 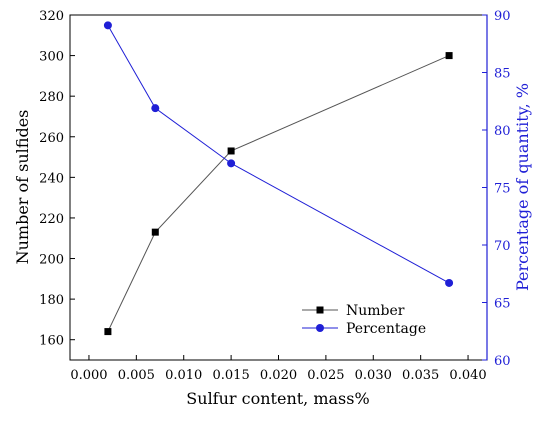 I want to click on x-tick-label: 0.030, so click(x=373, y=375).